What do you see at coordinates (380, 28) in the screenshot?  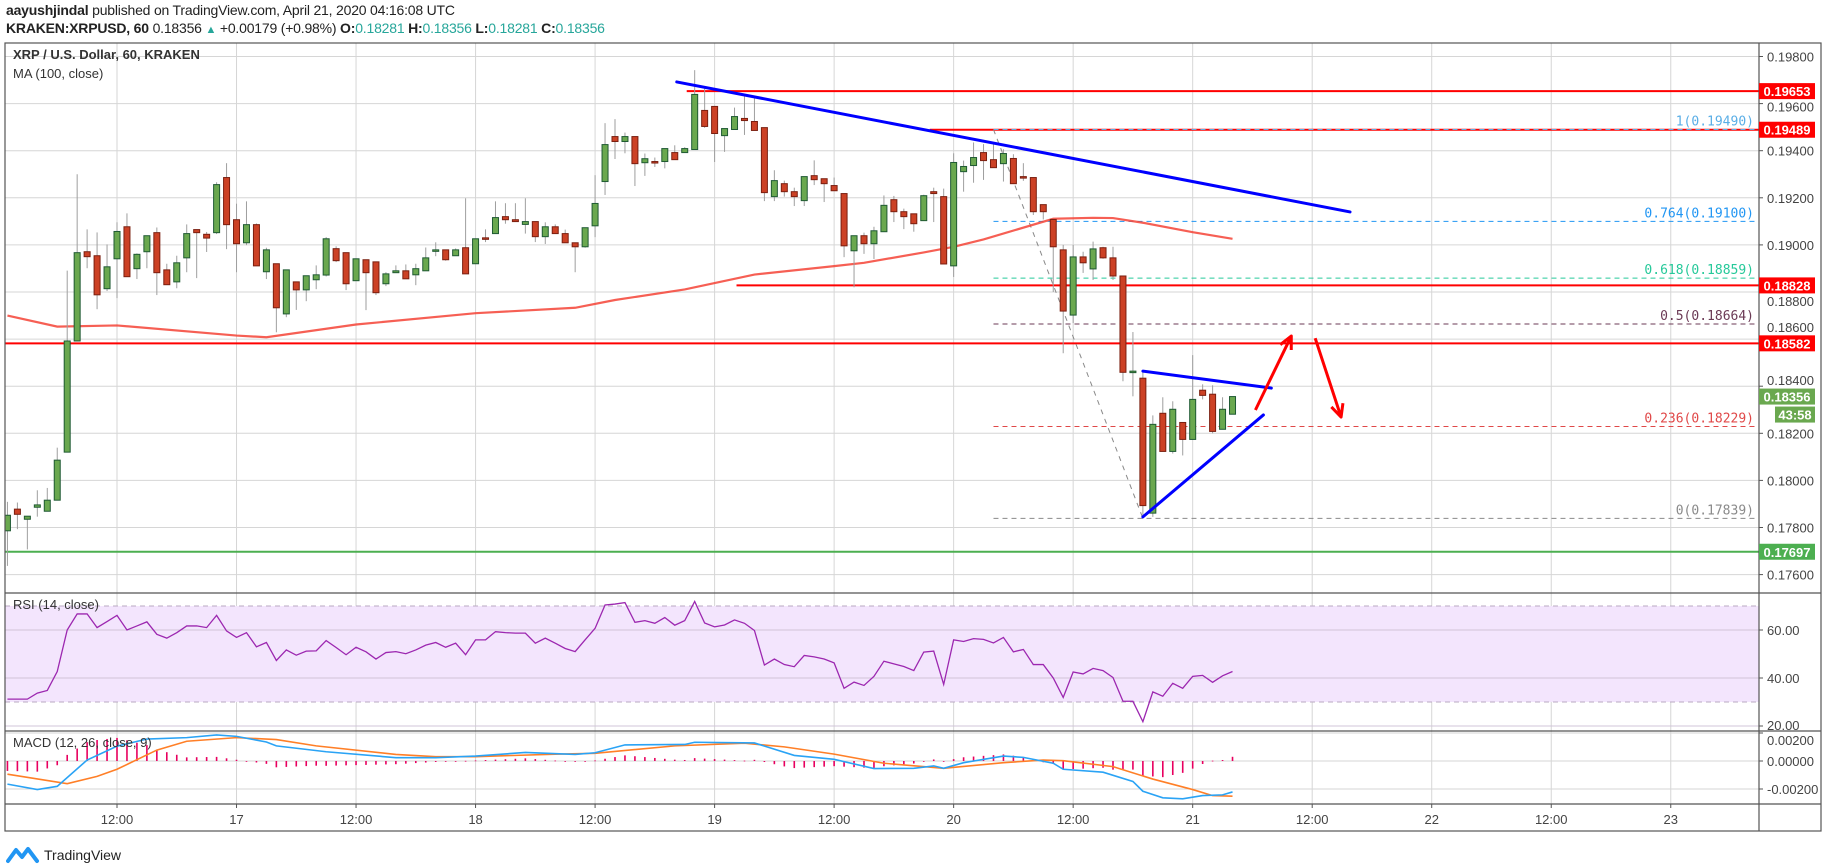 I see `open-value: 0.18281` at bounding box center [380, 28].